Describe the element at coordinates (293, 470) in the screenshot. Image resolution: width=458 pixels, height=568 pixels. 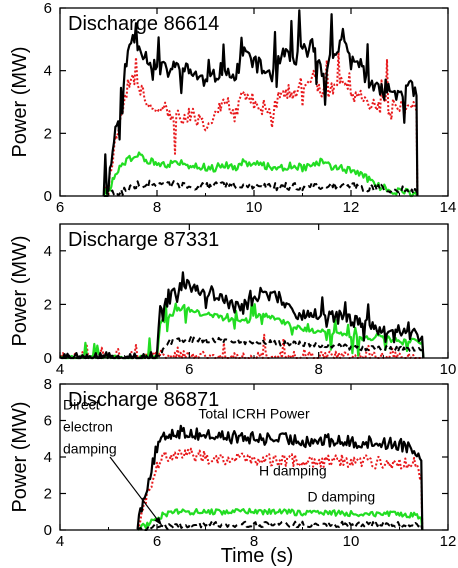
I see `annotation-label: H damping` at that location.